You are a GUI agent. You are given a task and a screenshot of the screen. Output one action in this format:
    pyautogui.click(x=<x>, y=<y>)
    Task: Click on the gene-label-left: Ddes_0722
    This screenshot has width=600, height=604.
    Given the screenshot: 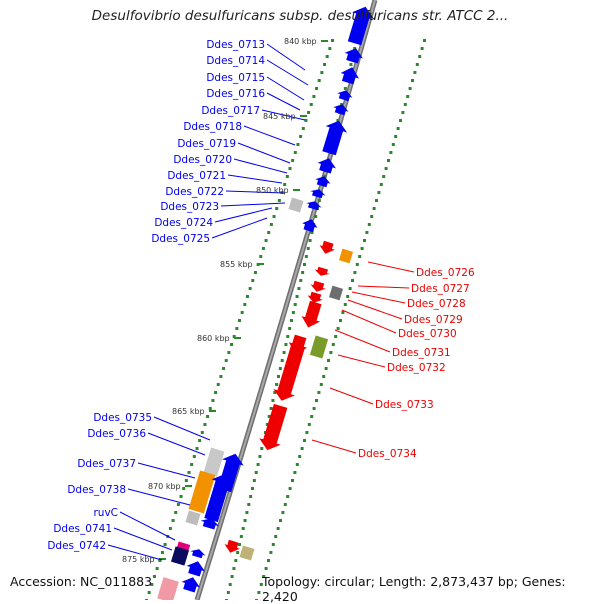 What is the action you would take?
    pyautogui.click(x=194, y=192)
    